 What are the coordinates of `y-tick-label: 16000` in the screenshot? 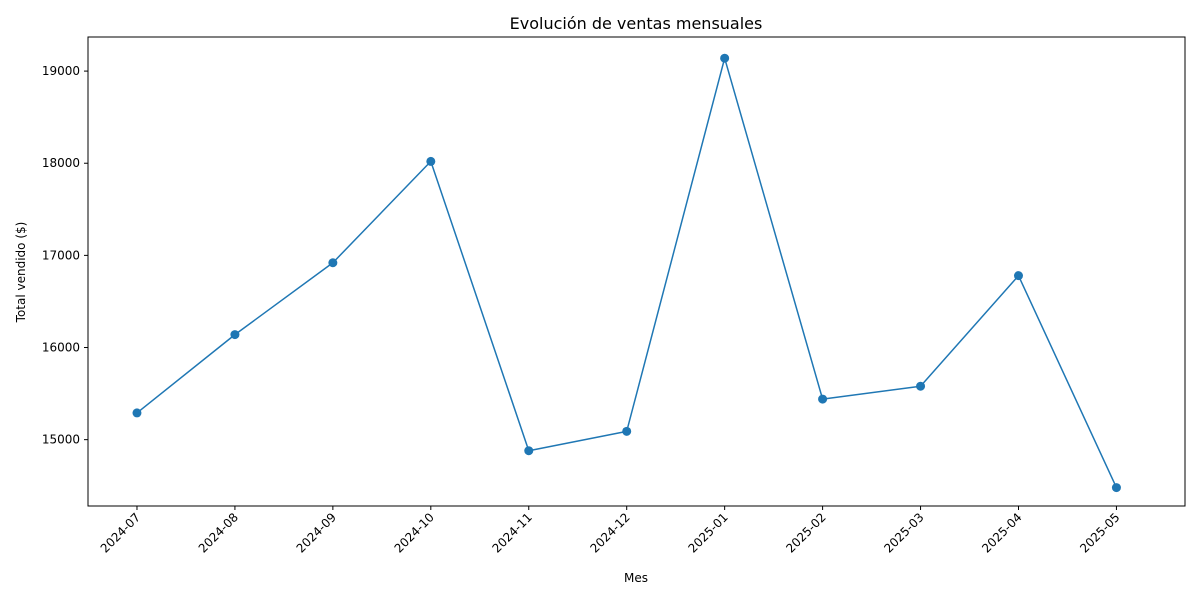 It's located at (61, 348).